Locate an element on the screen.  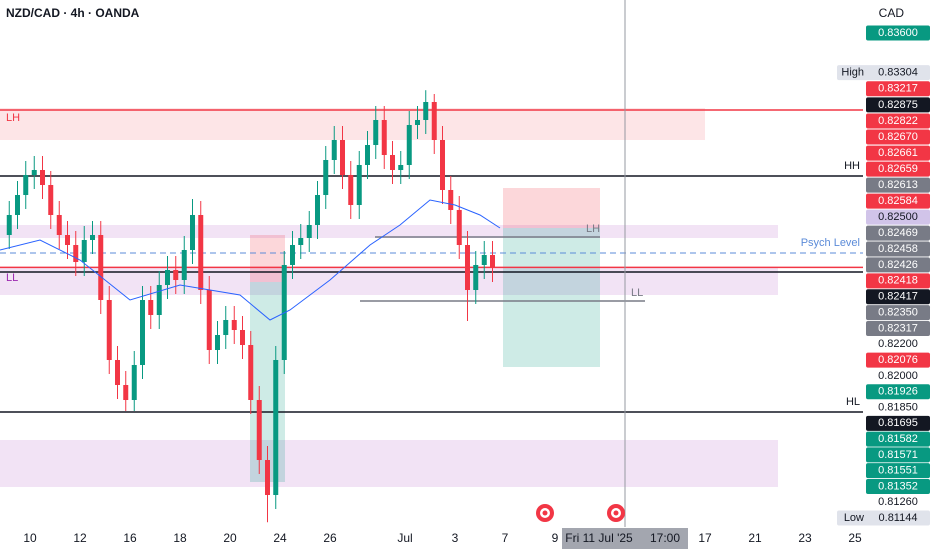
stop-zone is located at coordinates (551, 208).